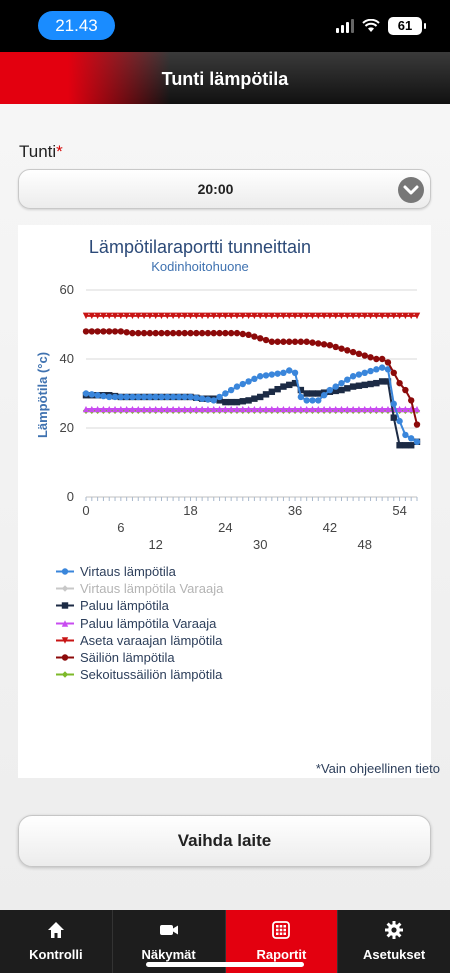 This screenshot has width=450, height=973. What do you see at coordinates (139, 571) in the screenshot?
I see `legend-item: Virtaus lämpötila` at bounding box center [139, 571].